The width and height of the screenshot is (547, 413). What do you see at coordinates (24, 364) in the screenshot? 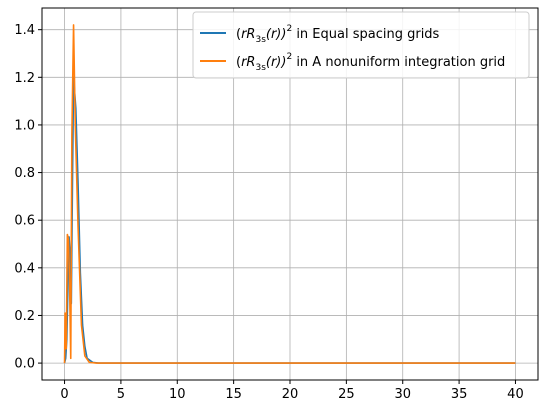
I see `y-tick-label: 0.0` at bounding box center [24, 364].